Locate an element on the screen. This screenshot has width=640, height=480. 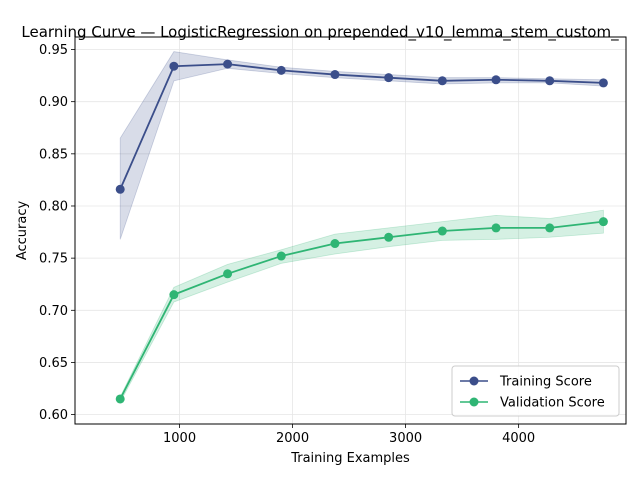
x-tick-label: 4000 is located at coordinates (518, 438).